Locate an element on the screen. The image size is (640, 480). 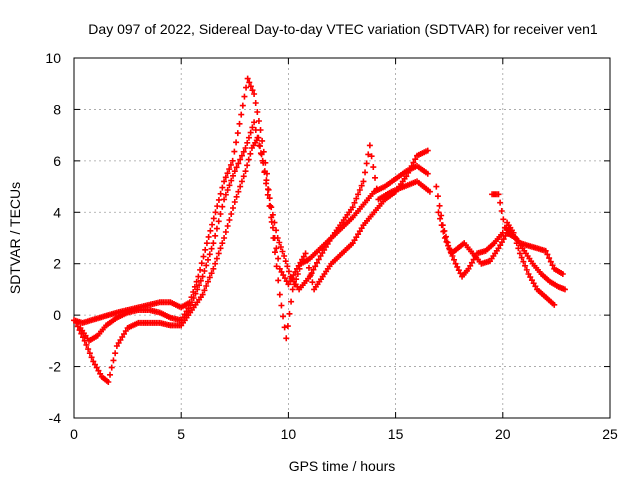
y-tick-label: -2 is located at coordinates (55, 367).